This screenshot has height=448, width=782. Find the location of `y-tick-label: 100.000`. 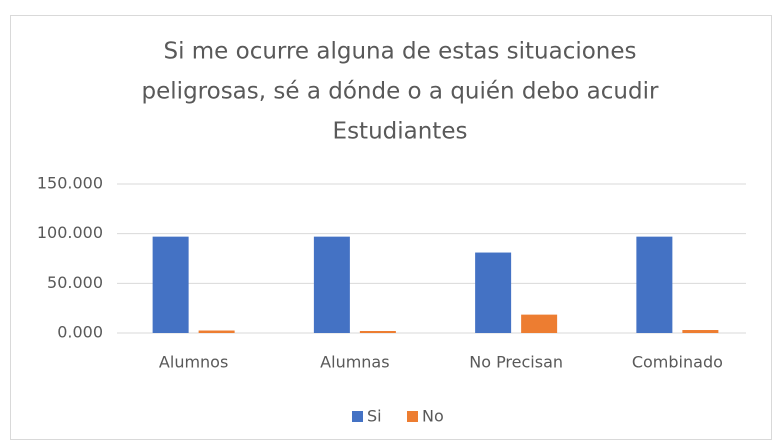

y-tick-label: 100.000 is located at coordinates (70, 232).